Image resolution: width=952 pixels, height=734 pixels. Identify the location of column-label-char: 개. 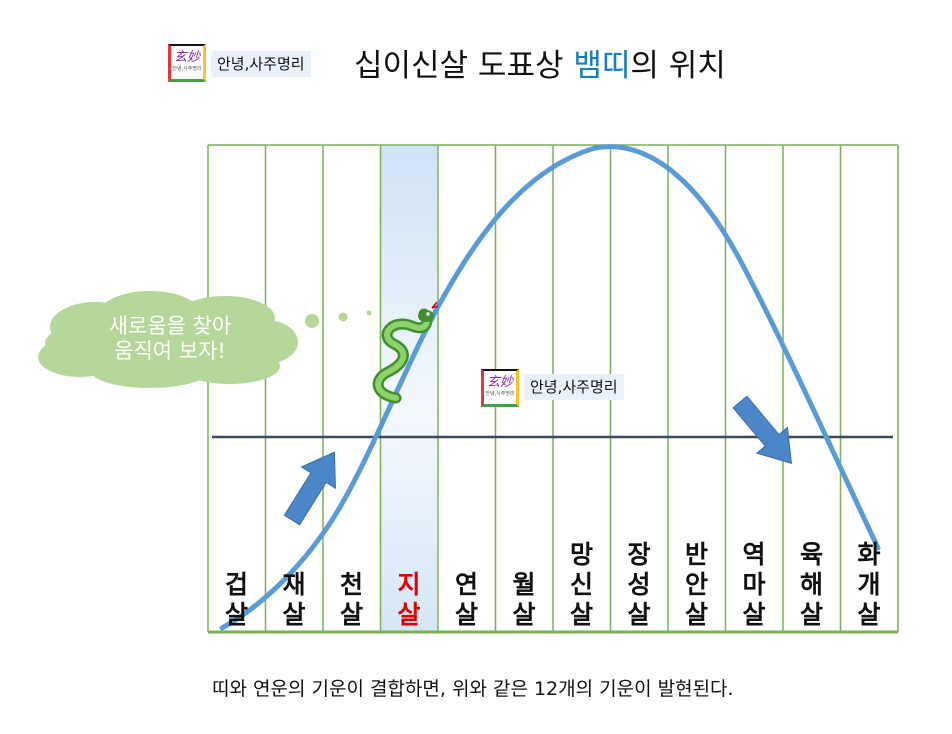
(869, 584).